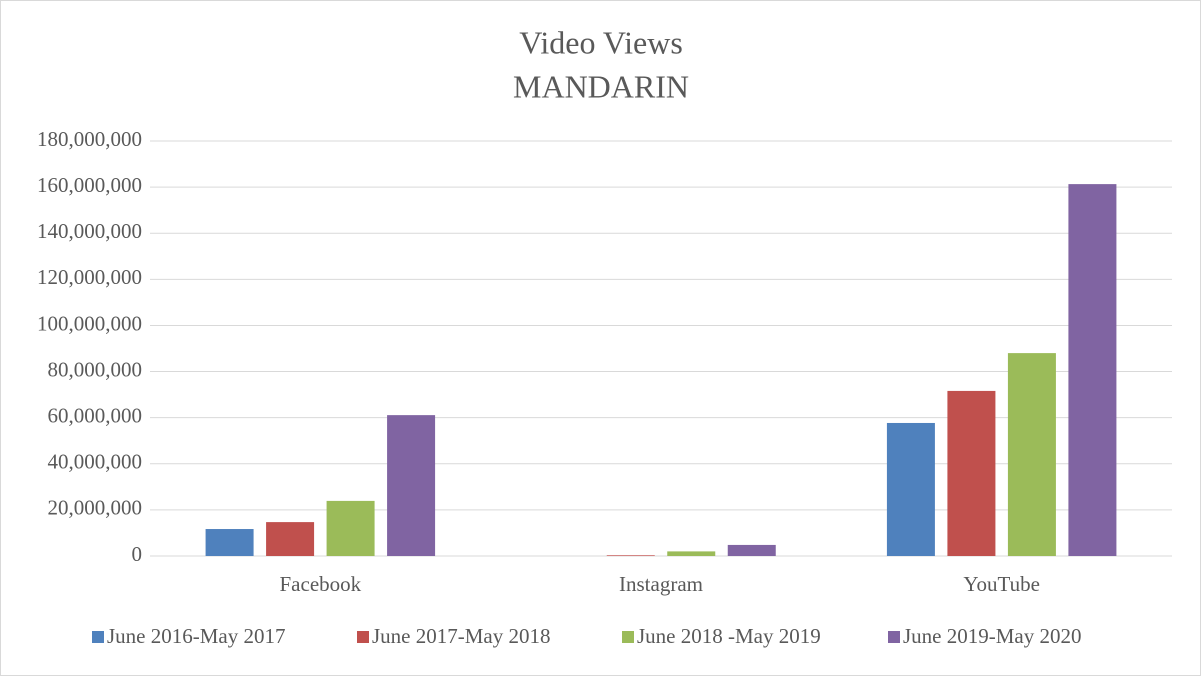 The width and height of the screenshot is (1201, 681). What do you see at coordinates (321, 584) in the screenshot?
I see `x-tick-label: Facebook` at bounding box center [321, 584].